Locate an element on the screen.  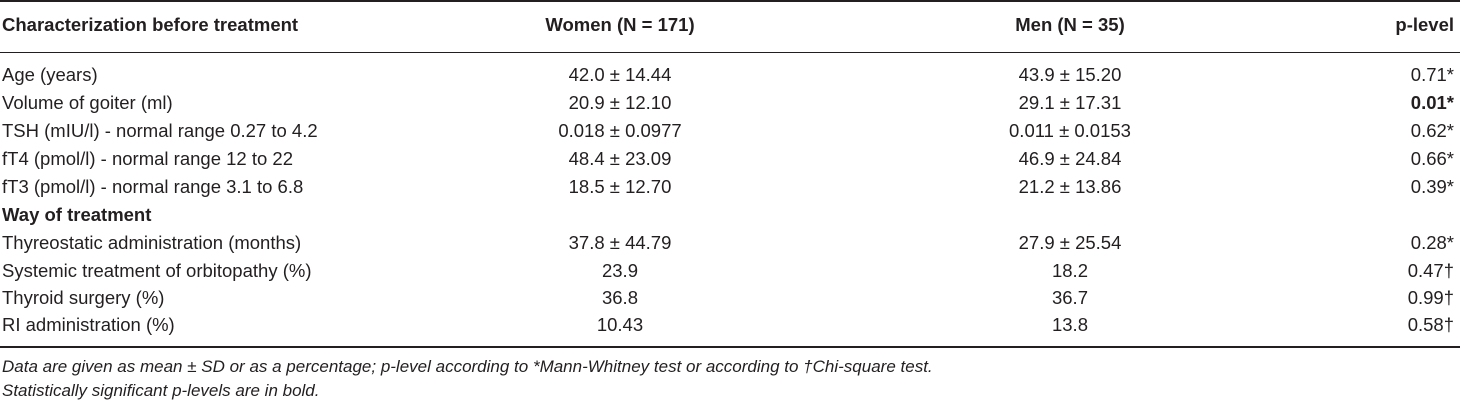
p-value: 0.71* is located at coordinates (1432, 74).